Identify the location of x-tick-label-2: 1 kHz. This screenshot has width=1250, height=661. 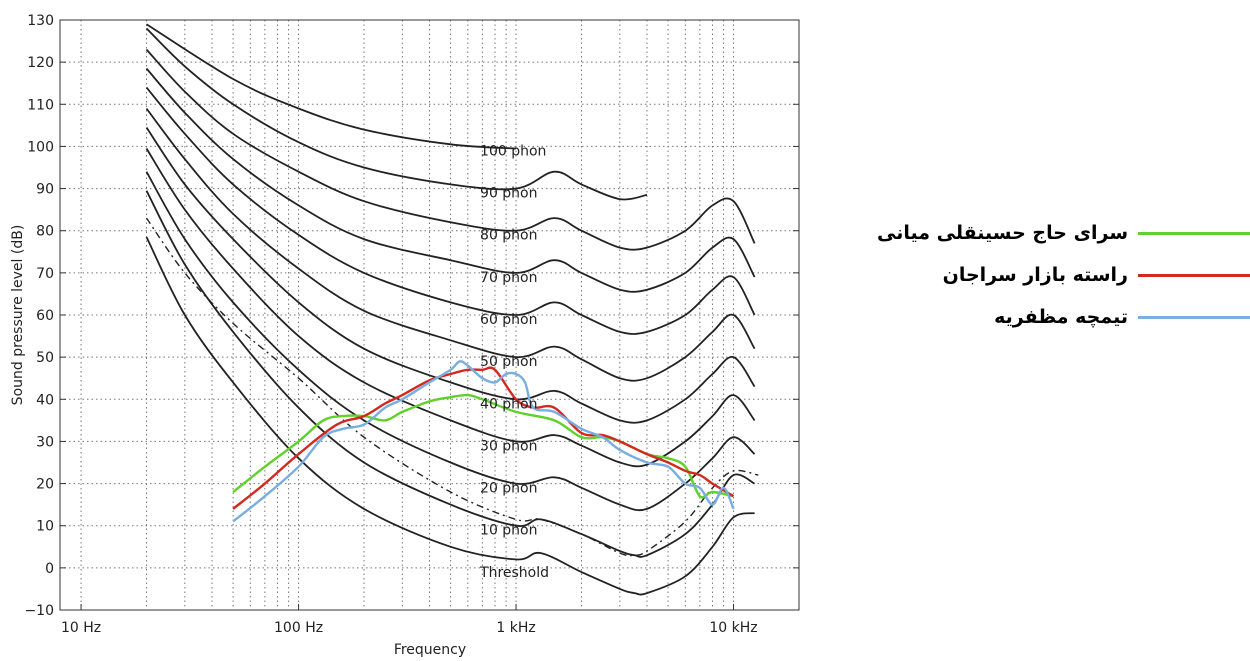
(515, 628).